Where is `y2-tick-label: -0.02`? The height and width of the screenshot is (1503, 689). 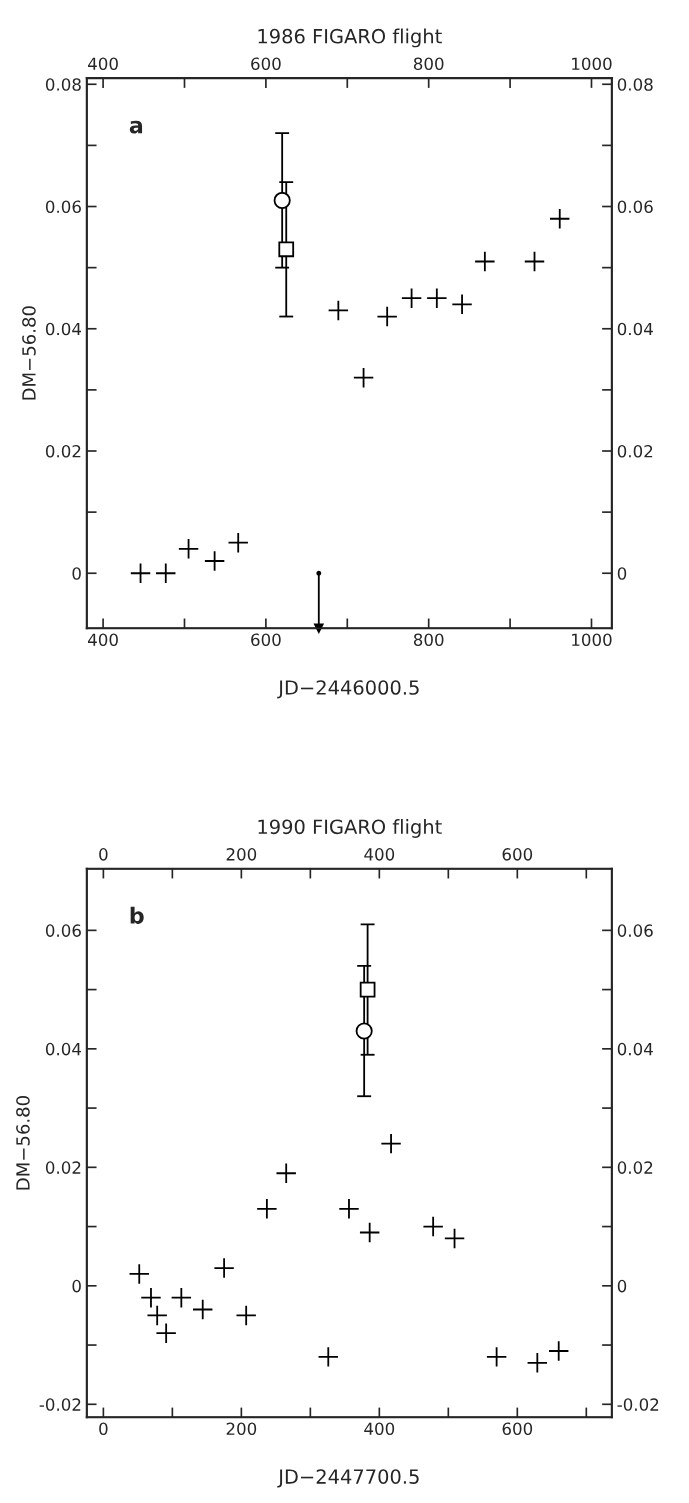
y2-tick-label: -0.02 is located at coordinates (638, 1404).